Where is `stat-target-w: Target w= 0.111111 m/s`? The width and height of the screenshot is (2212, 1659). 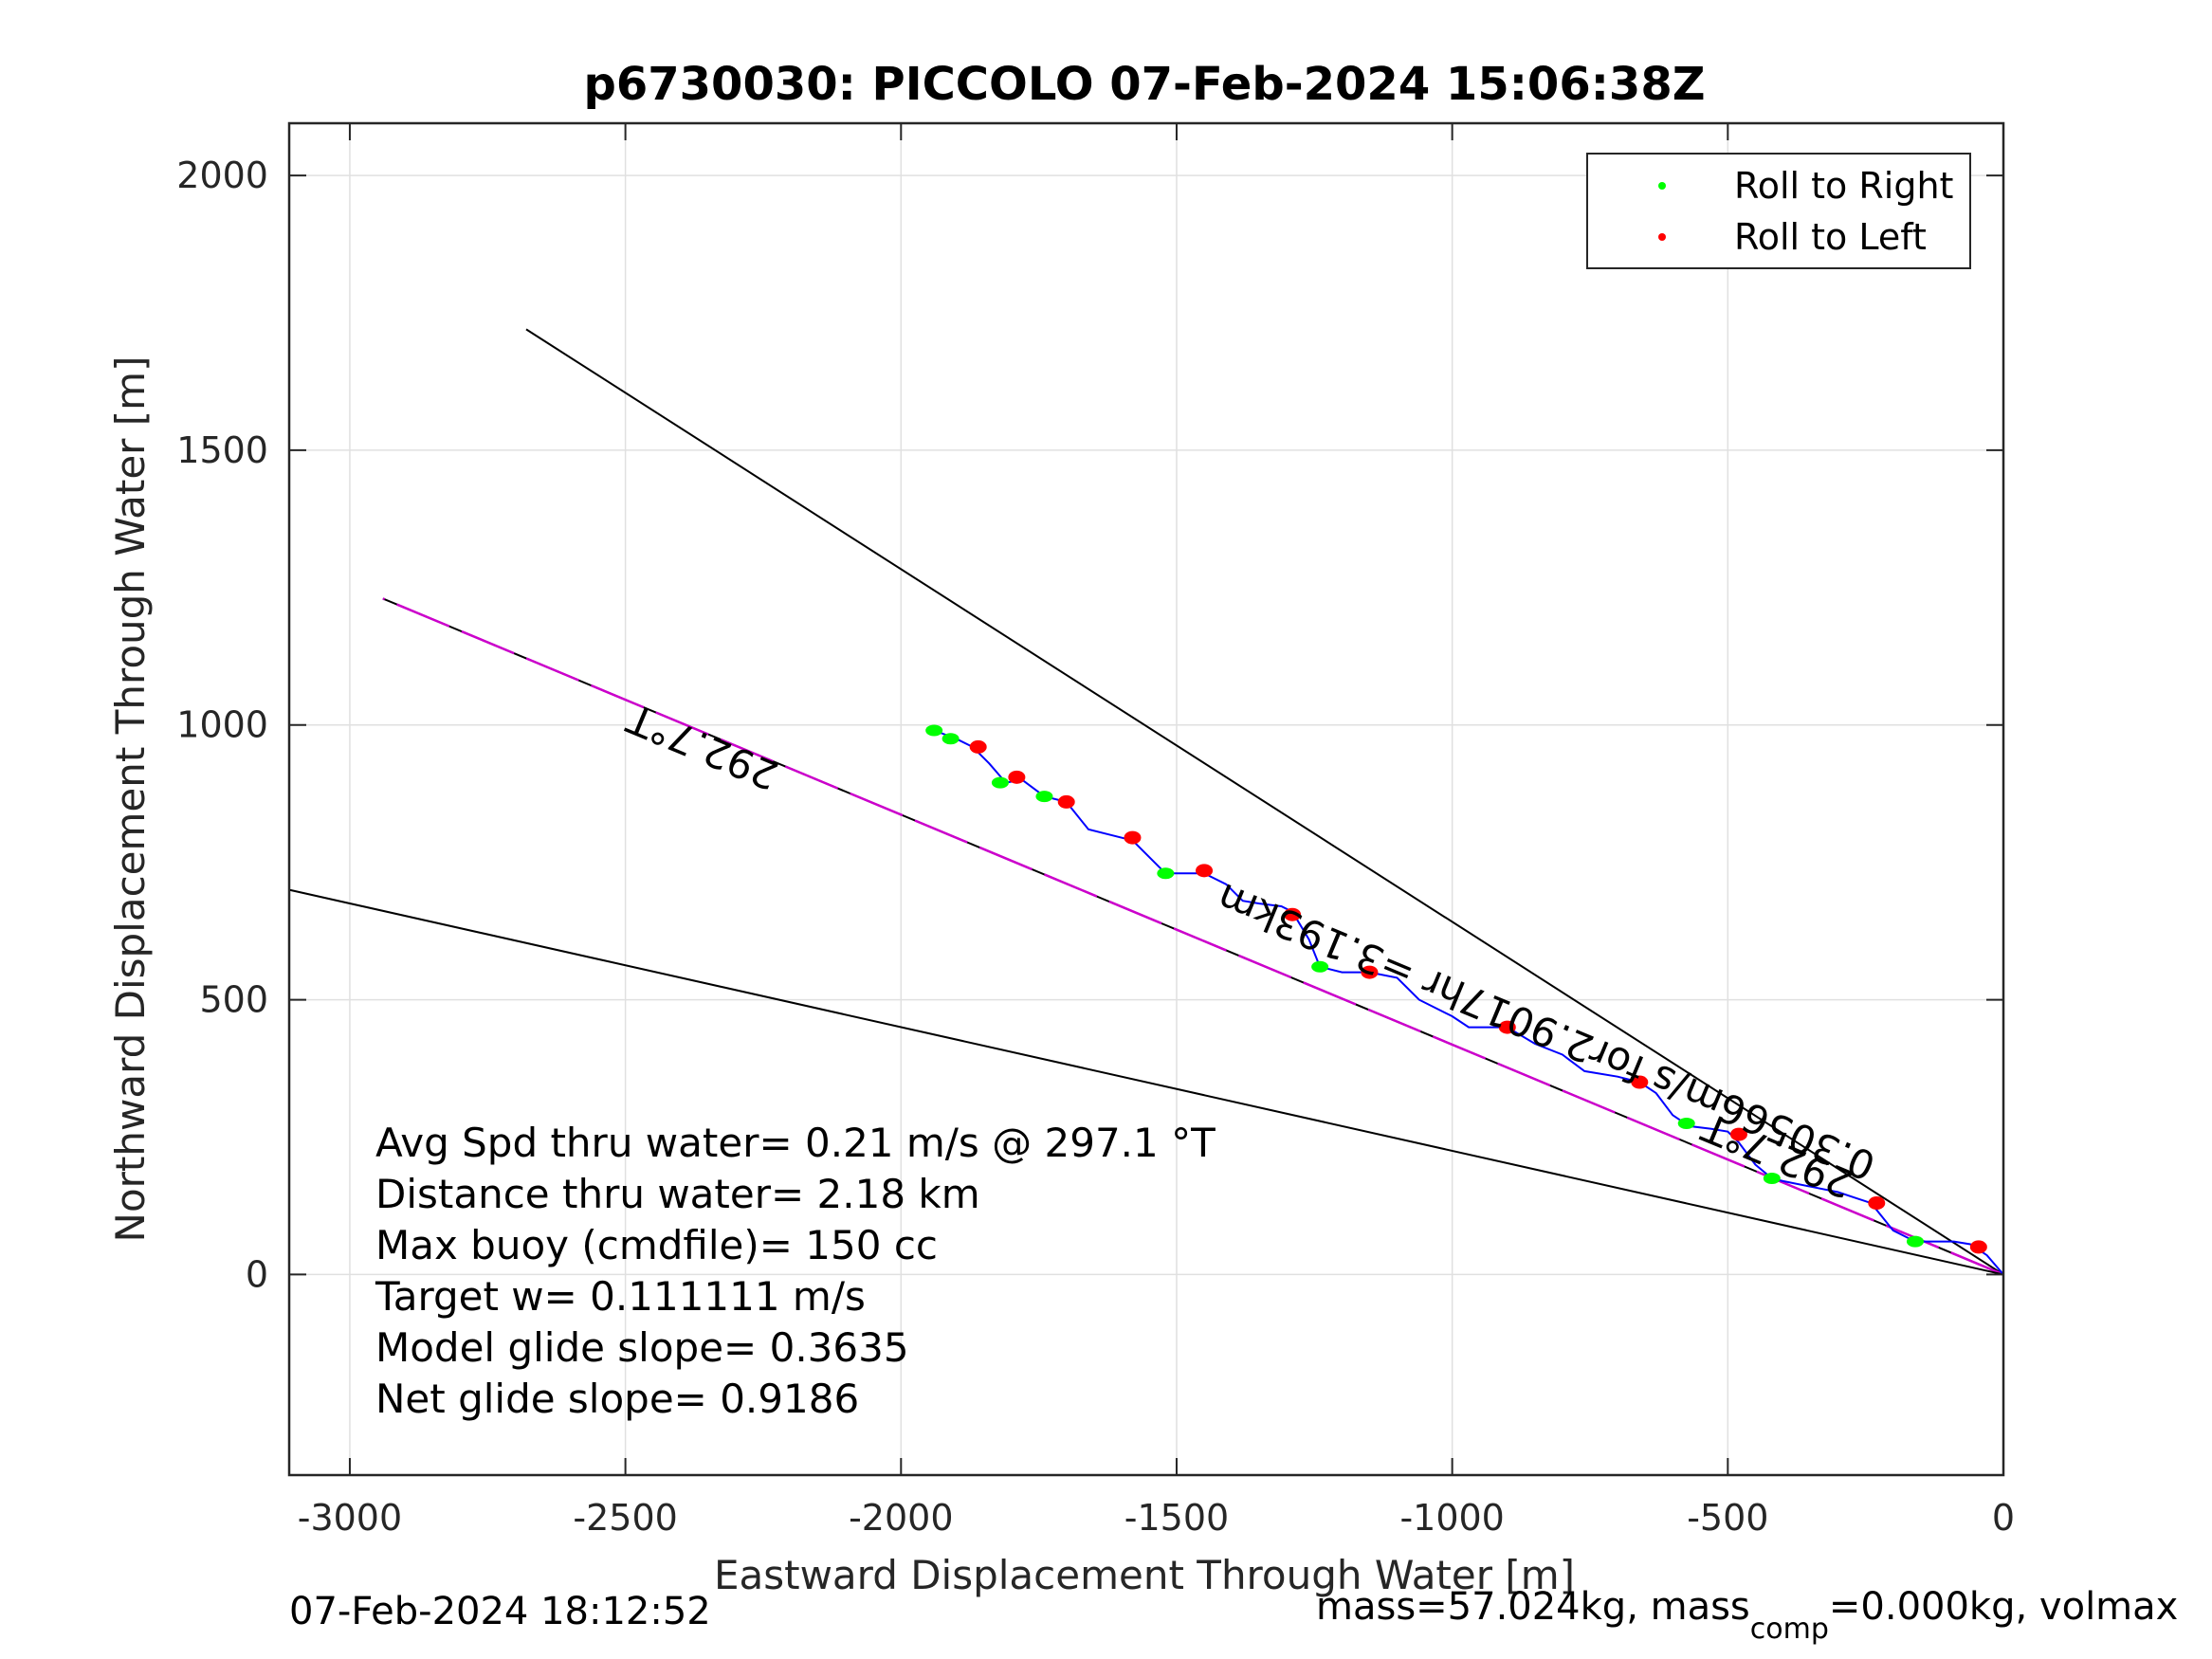 stat-target-w: Target w= 0.111111 m/s is located at coordinates (620, 1296).